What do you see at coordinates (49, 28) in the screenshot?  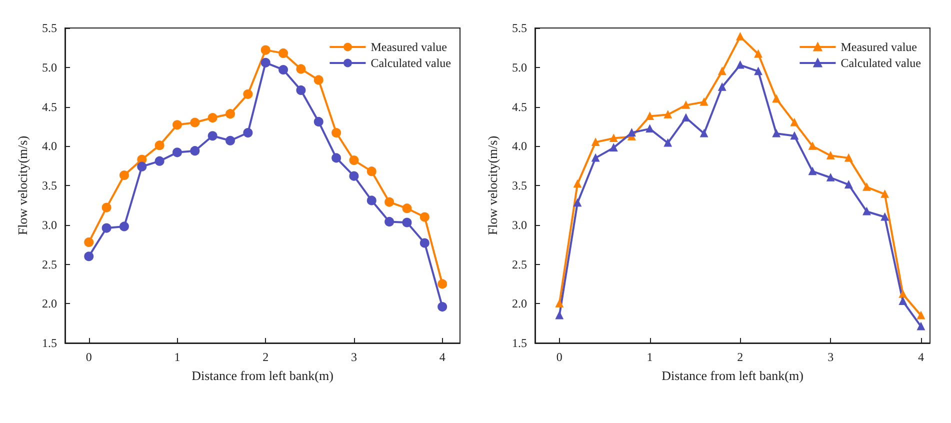 I see `y-tick-label: 5.5` at bounding box center [49, 28].